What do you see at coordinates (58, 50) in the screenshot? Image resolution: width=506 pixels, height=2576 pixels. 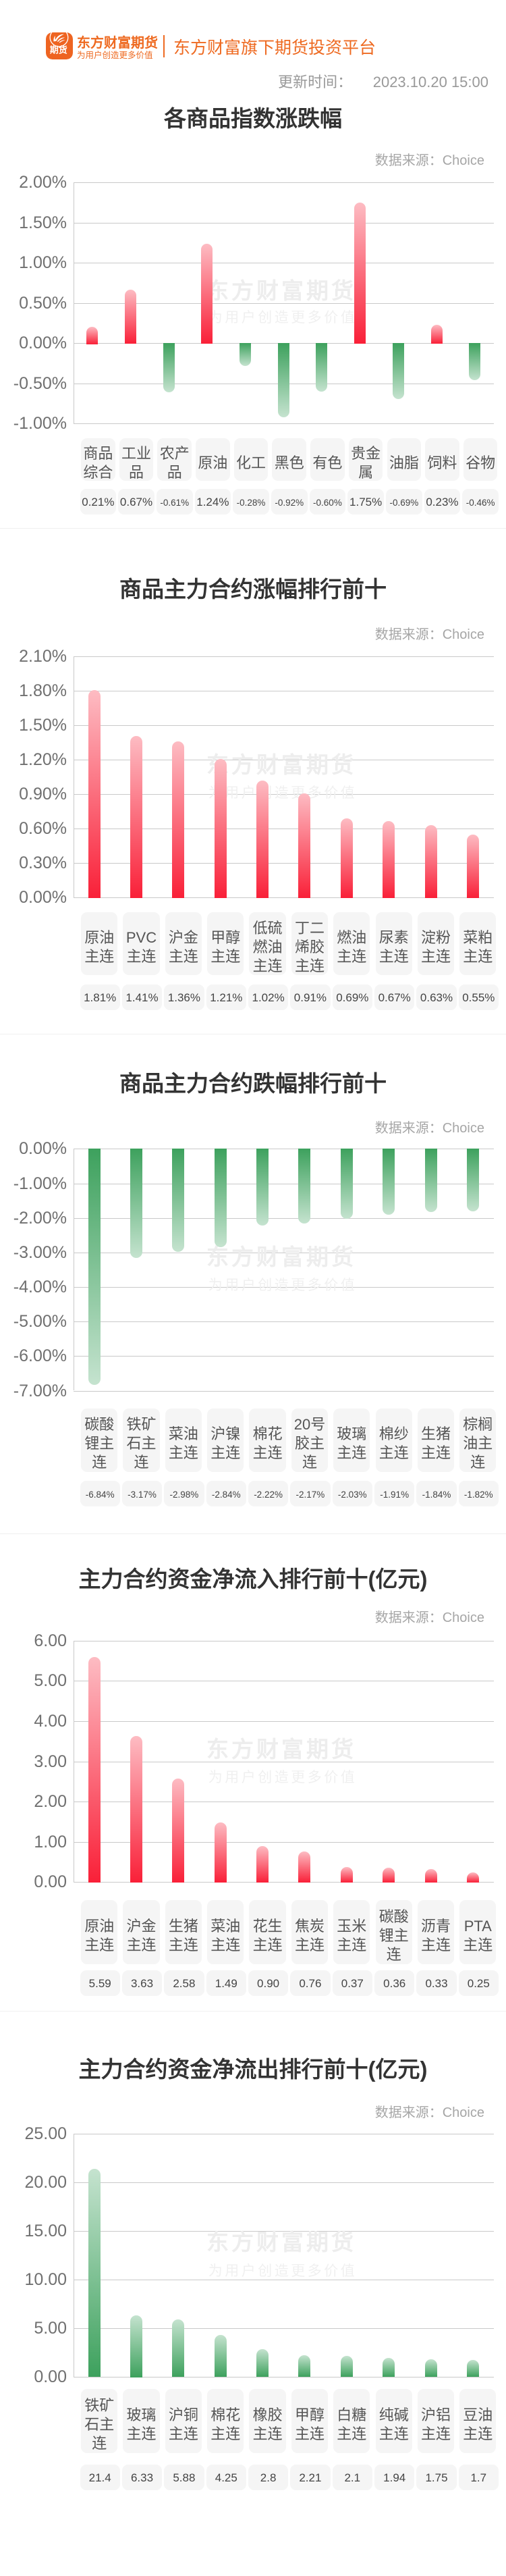 I see `svg-text: 期货` at bounding box center [58, 50].